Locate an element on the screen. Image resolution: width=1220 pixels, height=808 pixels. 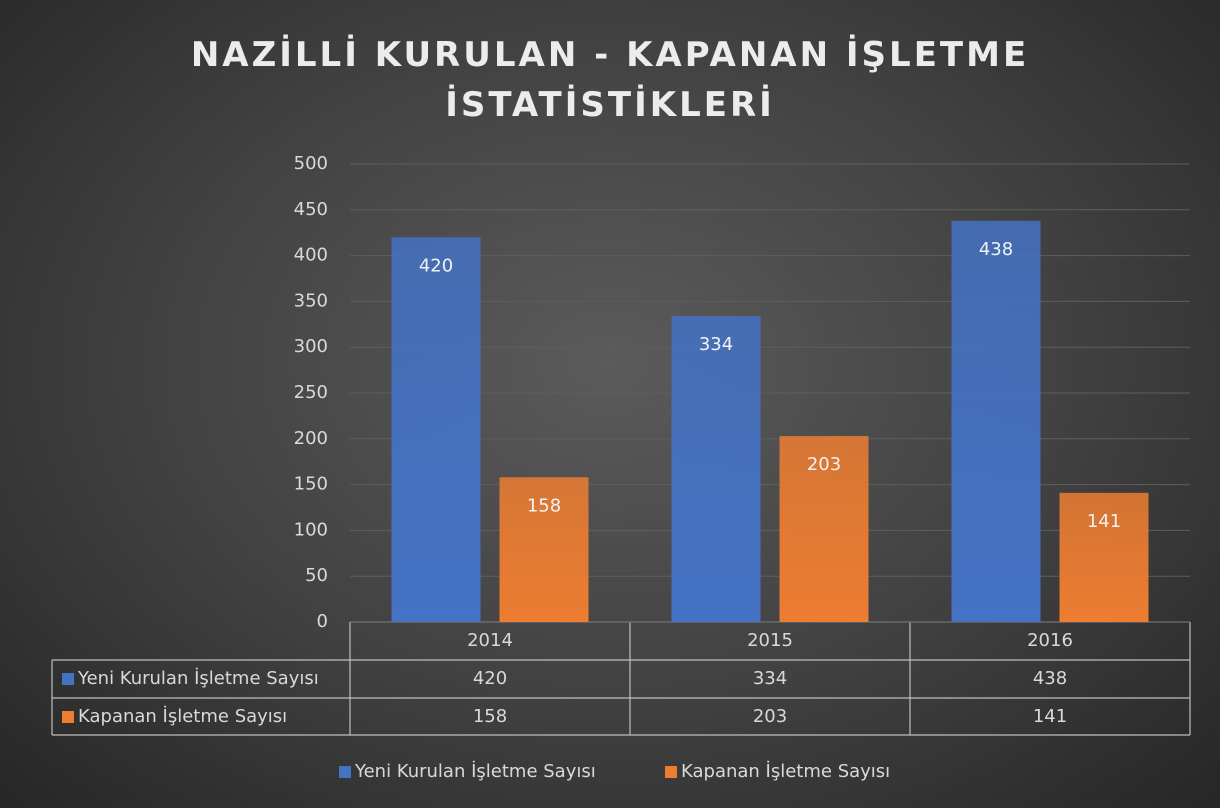
legend-label: Kapanan İşletme Sayısı is located at coordinates (785, 771).